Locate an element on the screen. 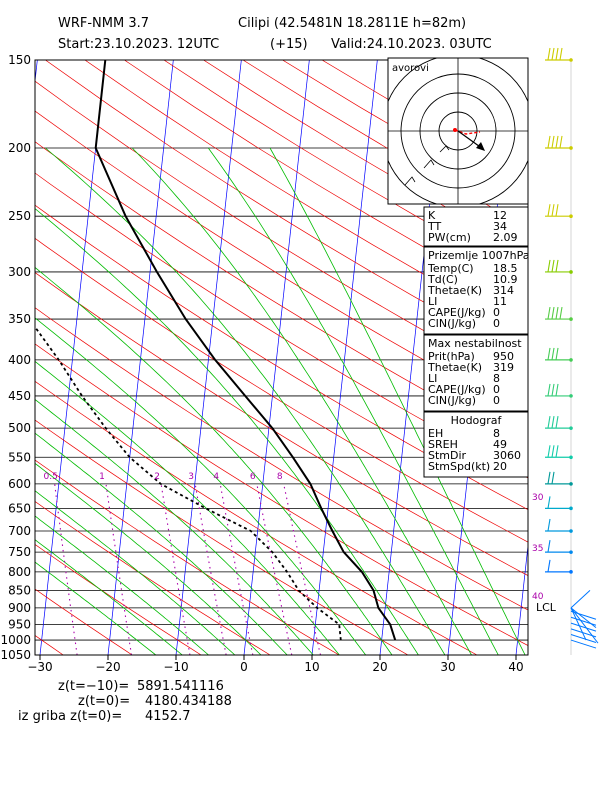 The image size is (600, 800). mixing-ratio-label: 2 is located at coordinates (157, 477).